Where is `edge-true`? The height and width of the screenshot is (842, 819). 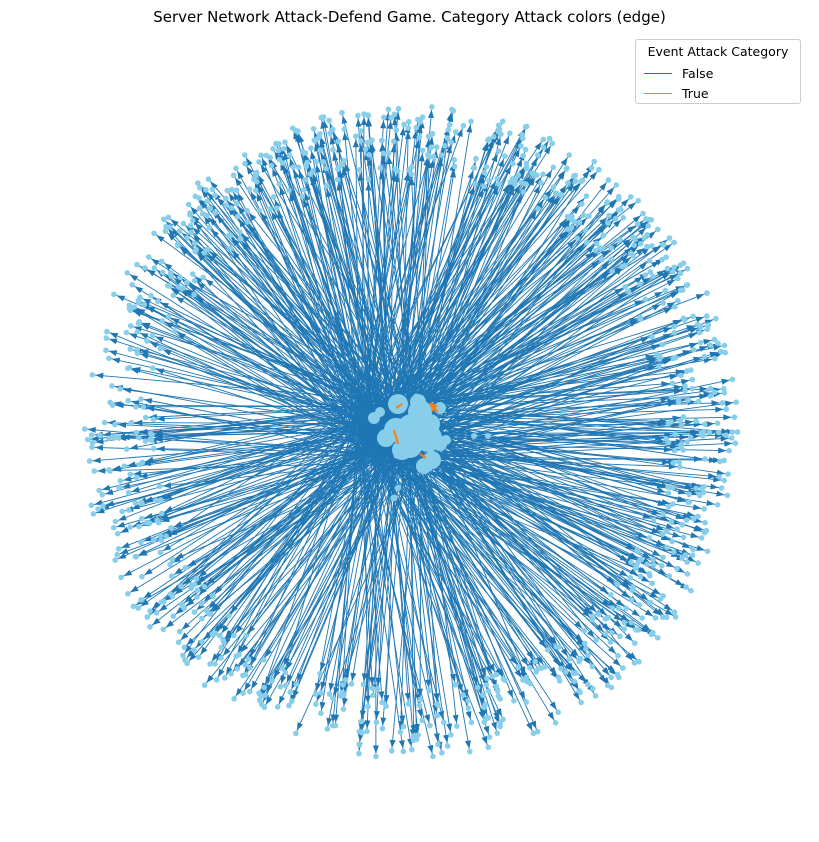 edge-true is located at coordinates (423, 456).